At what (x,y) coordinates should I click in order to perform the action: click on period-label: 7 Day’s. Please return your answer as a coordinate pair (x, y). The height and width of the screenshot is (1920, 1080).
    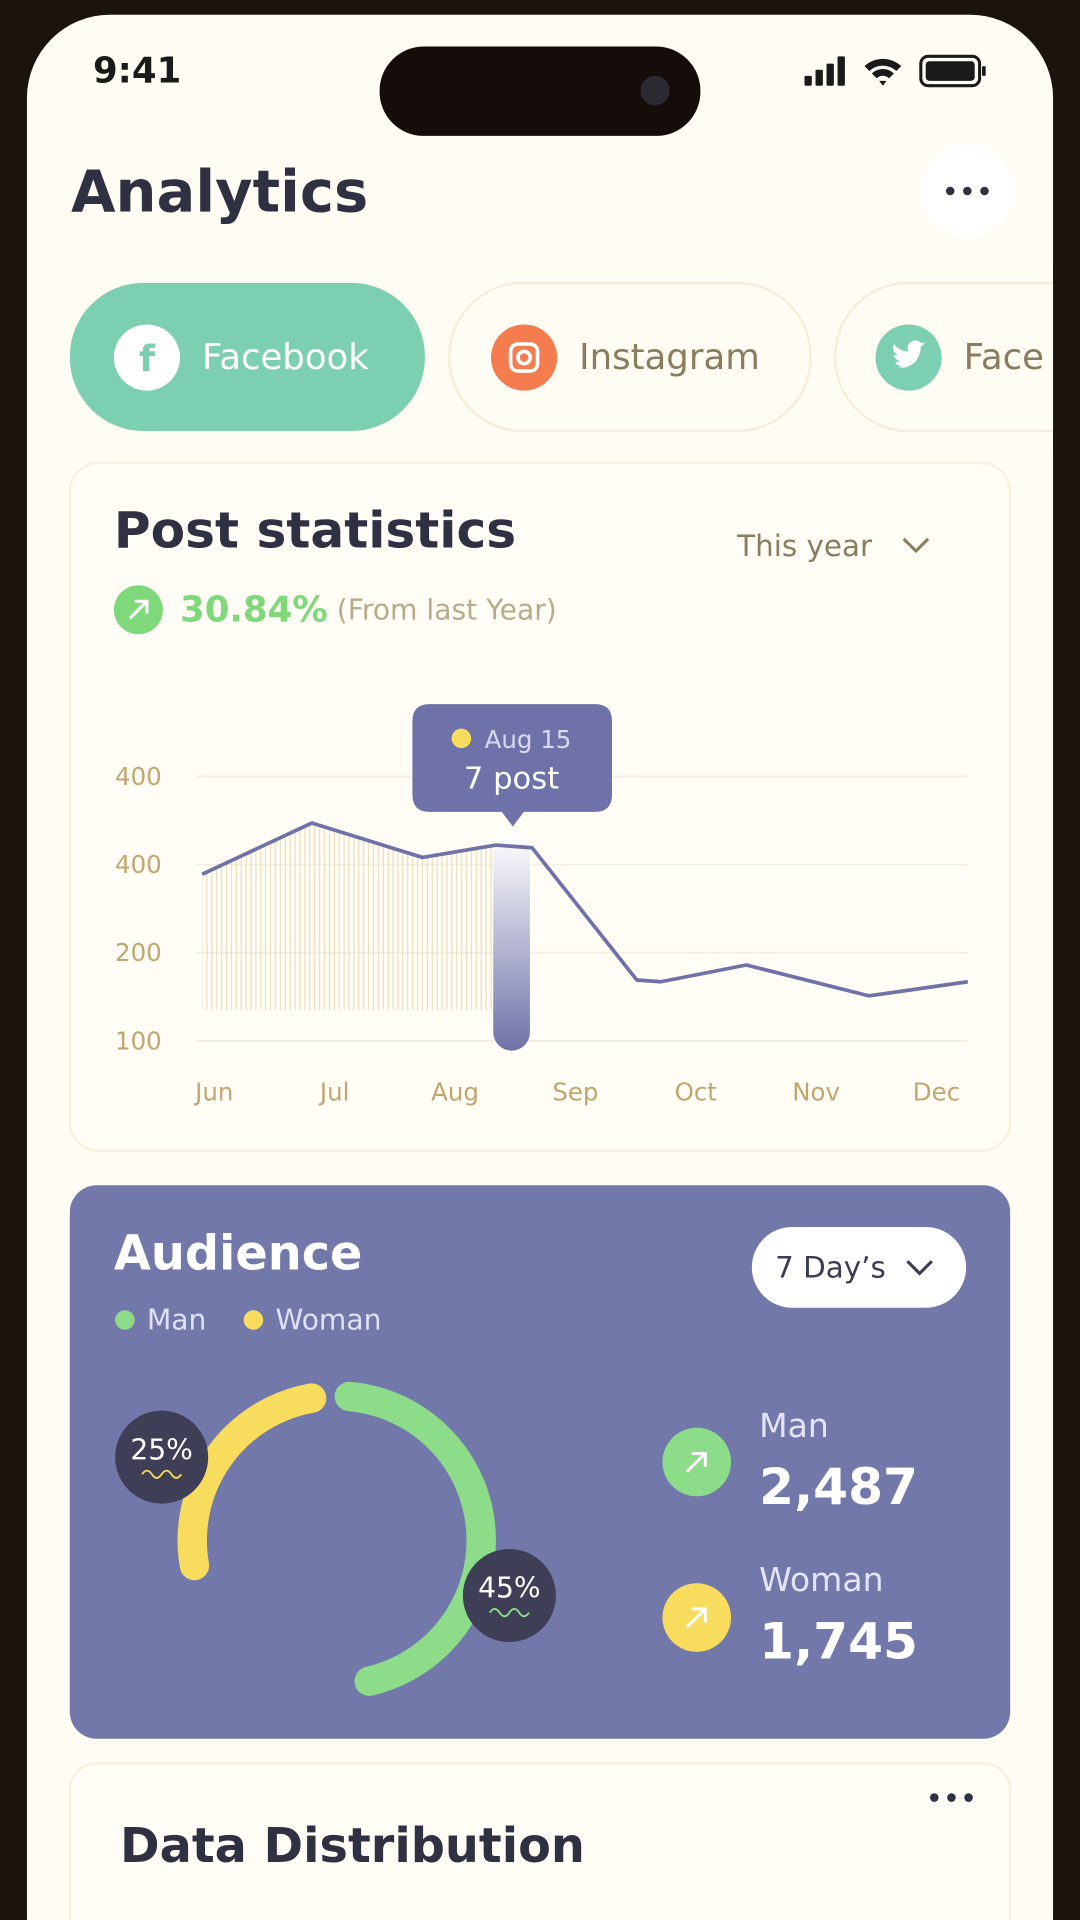
    Looking at the image, I should click on (830, 1267).